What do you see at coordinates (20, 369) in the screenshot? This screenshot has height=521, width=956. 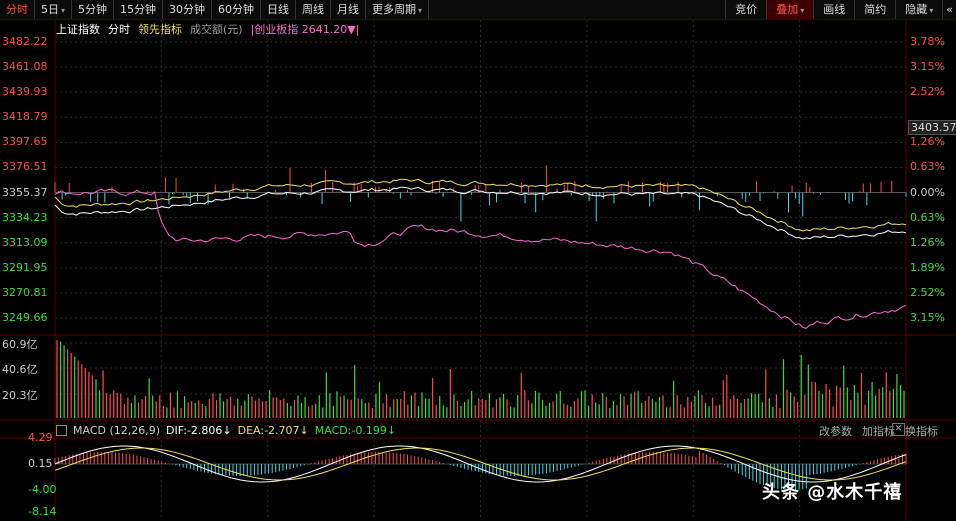 I see `volume-tick: 40.6亿` at bounding box center [20, 369].